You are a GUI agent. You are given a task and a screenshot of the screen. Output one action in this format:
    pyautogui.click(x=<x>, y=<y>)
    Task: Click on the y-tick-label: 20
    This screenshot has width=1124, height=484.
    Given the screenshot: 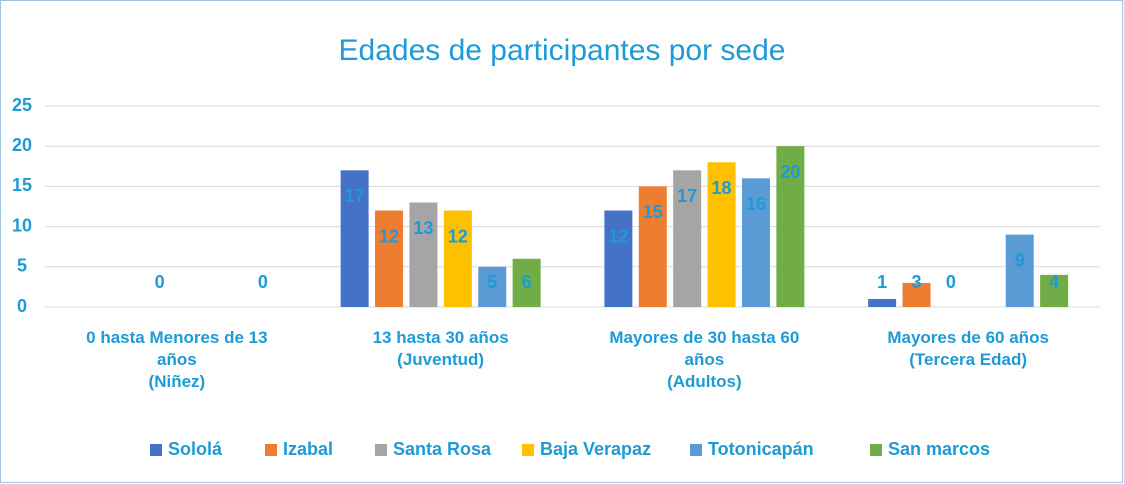 What is the action you would take?
    pyautogui.click(x=22, y=145)
    